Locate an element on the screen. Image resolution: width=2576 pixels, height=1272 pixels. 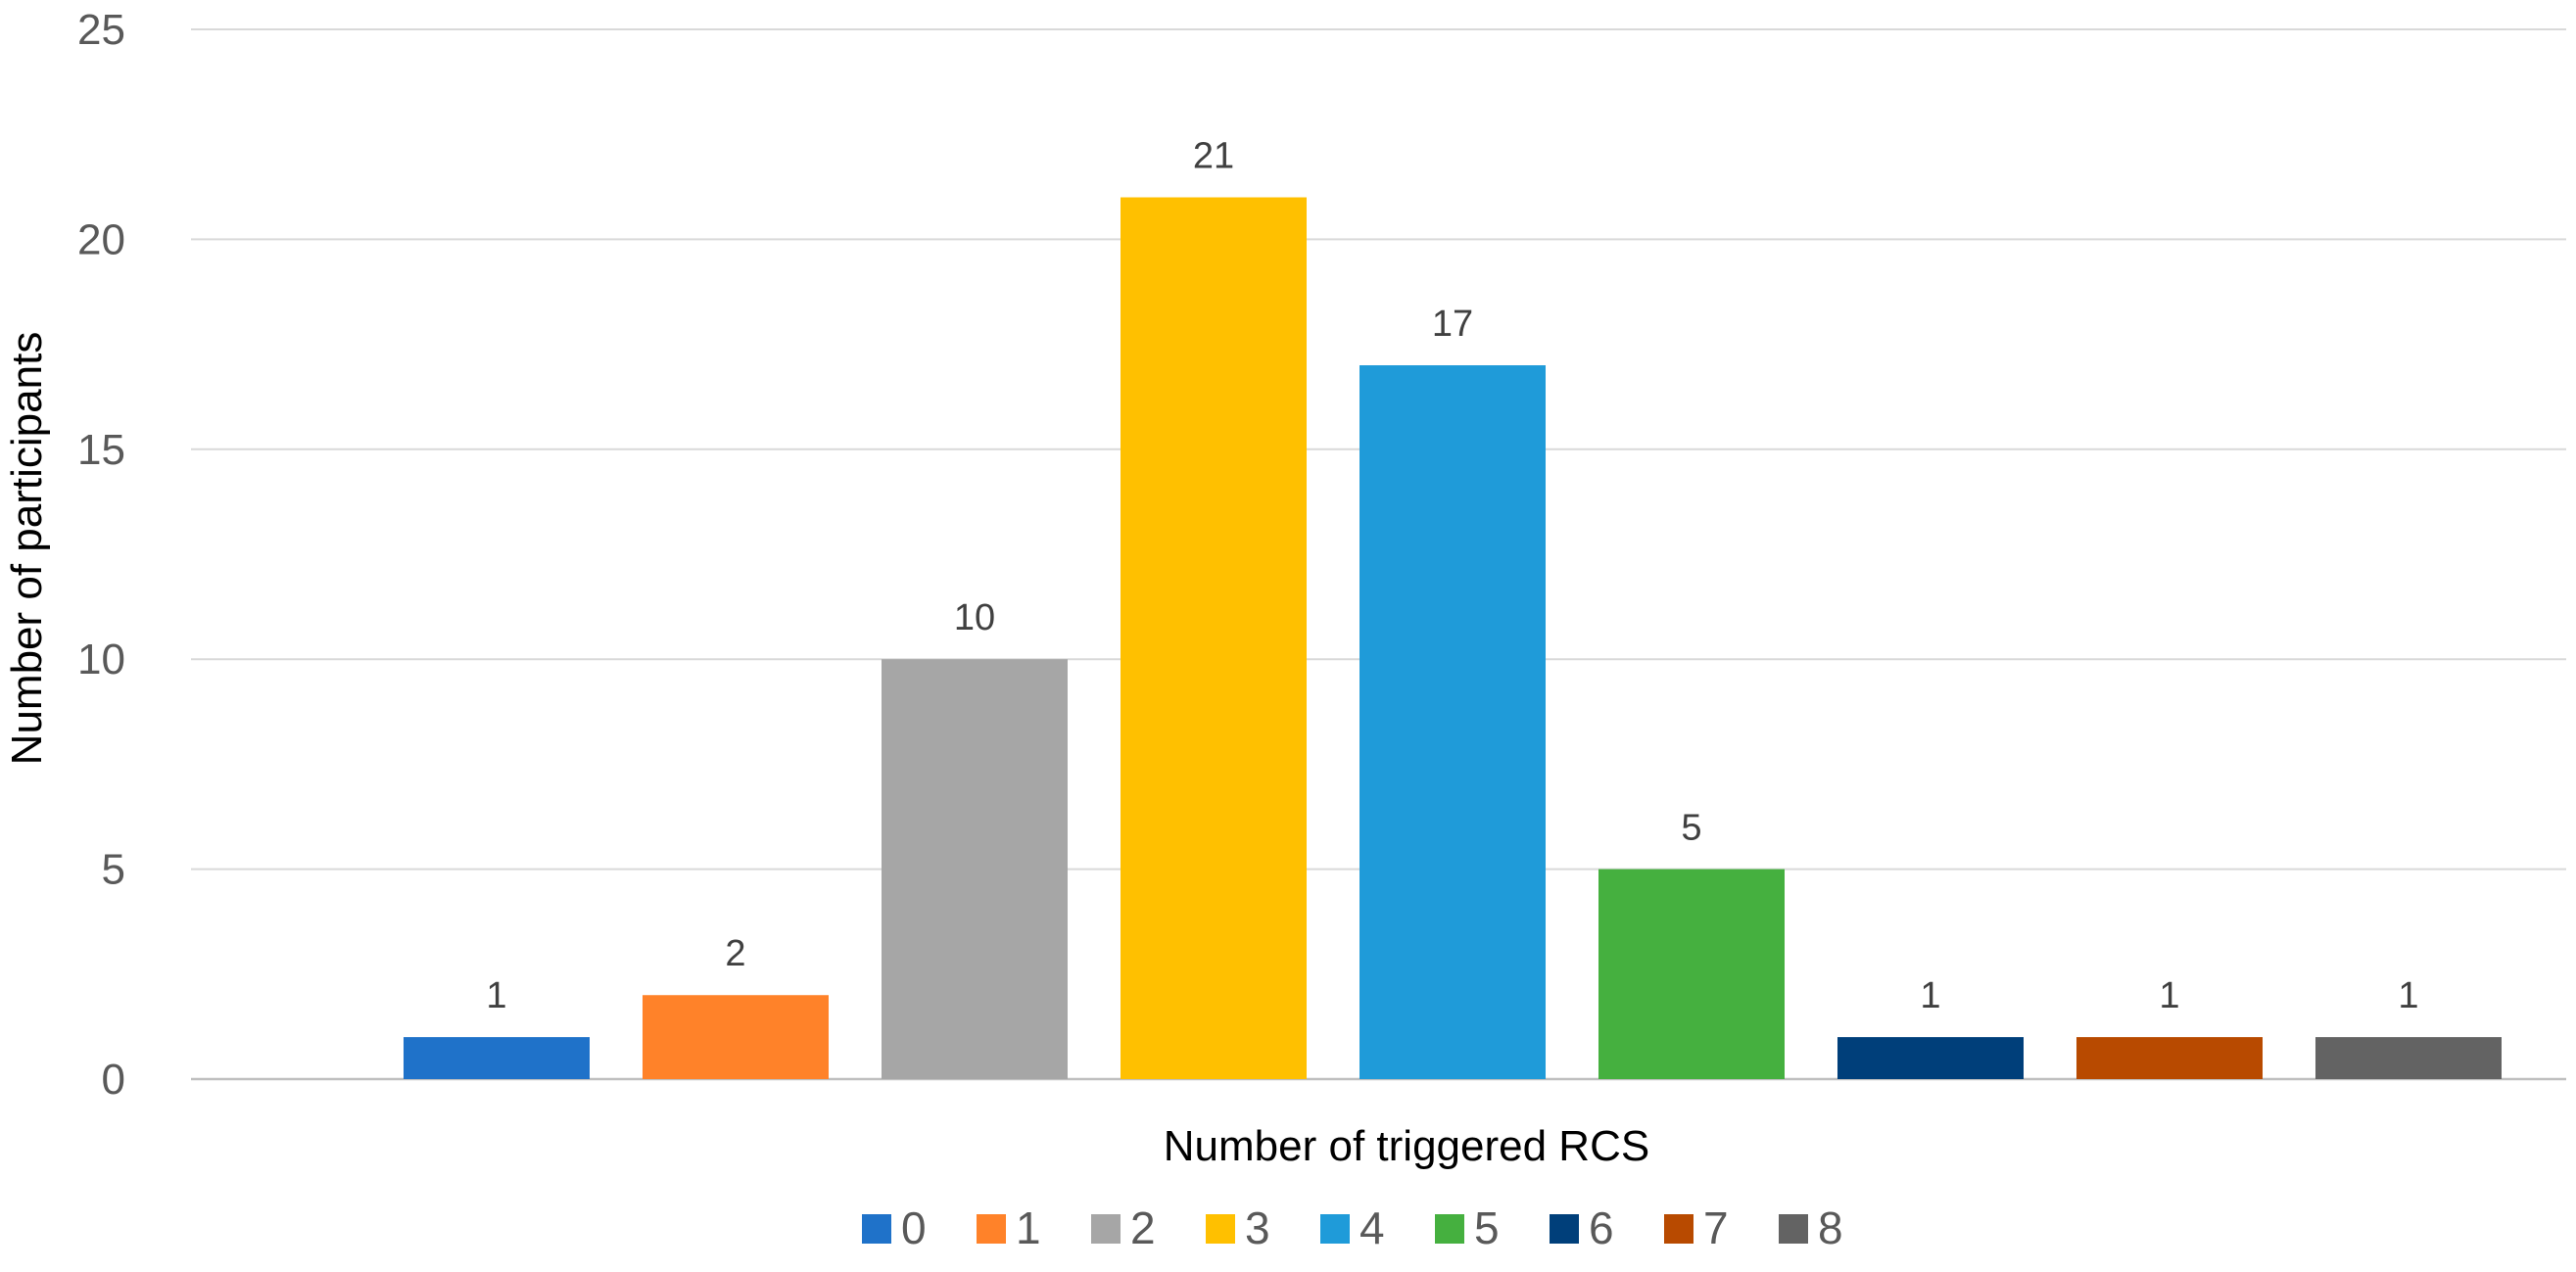
legend-label-4: 4 is located at coordinates (1373, 1227).